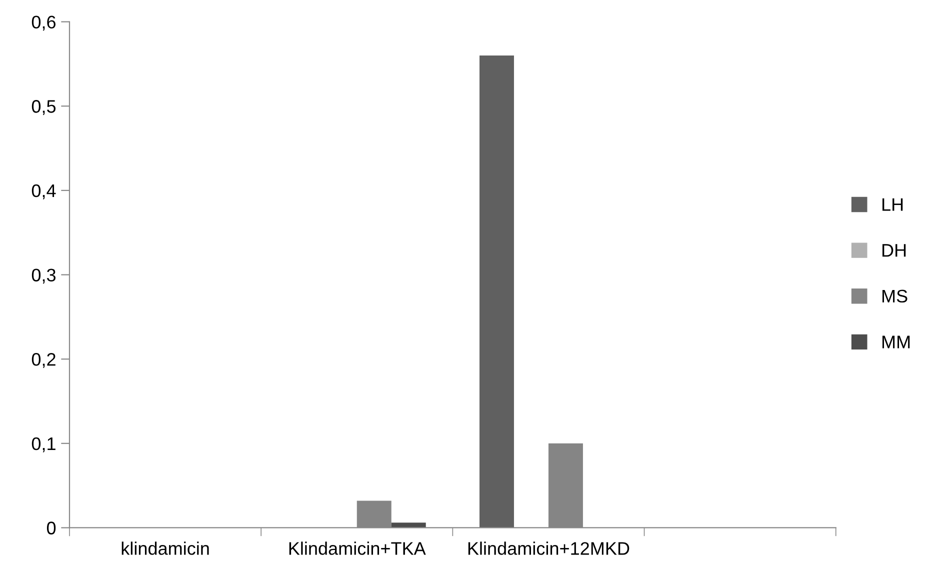  I want to click on legend-label: DH, so click(894, 250).